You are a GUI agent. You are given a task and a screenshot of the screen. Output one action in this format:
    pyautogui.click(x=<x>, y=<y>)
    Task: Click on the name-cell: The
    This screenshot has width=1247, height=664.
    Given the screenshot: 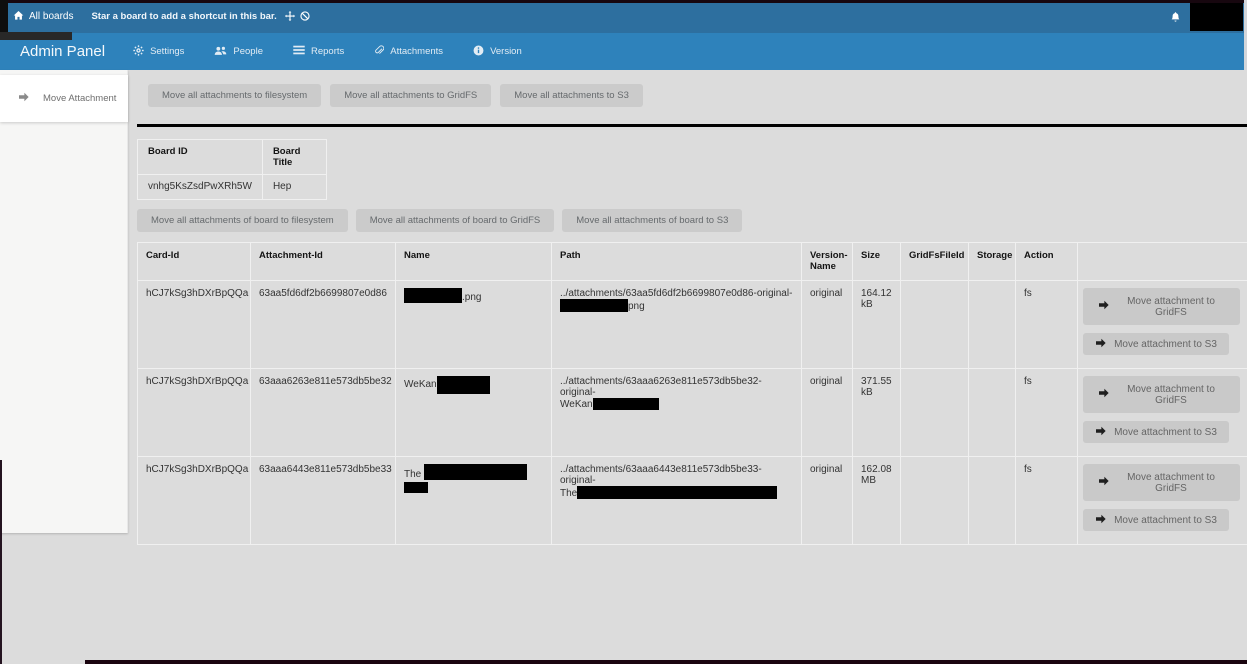 What is the action you would take?
    pyautogui.click(x=473, y=500)
    